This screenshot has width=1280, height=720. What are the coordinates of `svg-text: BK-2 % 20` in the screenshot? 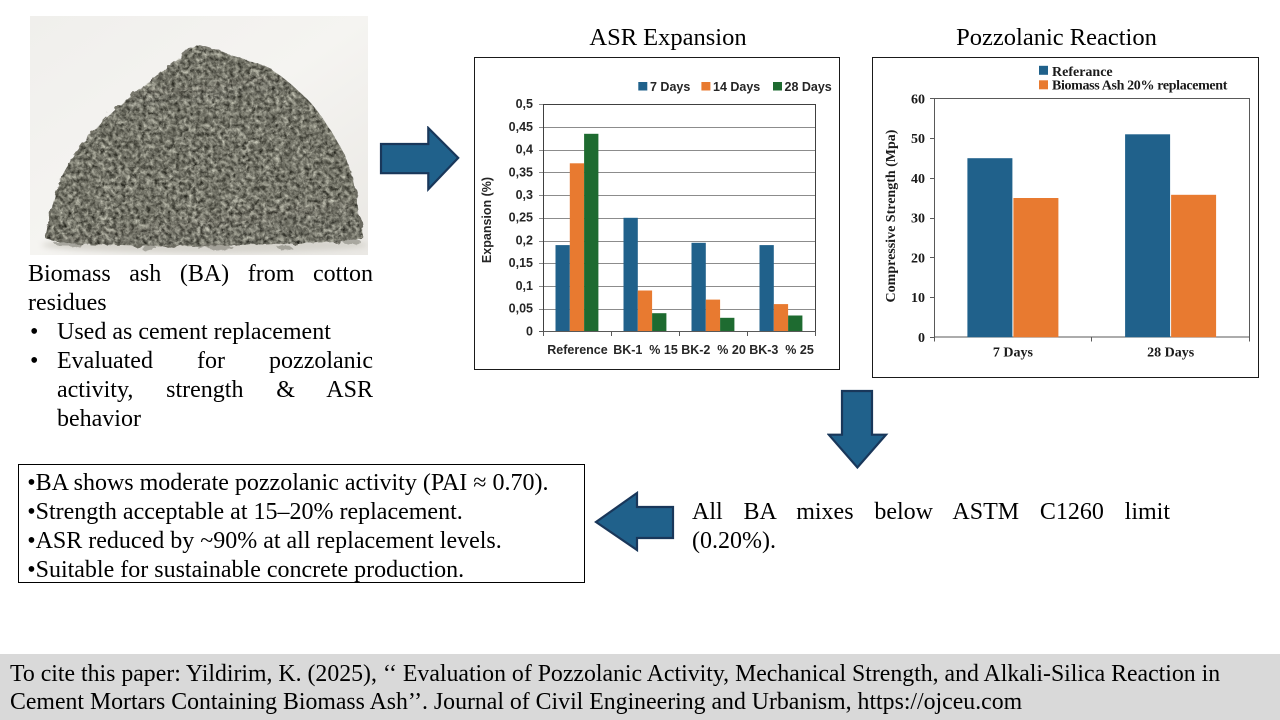 It's located at (713, 350).